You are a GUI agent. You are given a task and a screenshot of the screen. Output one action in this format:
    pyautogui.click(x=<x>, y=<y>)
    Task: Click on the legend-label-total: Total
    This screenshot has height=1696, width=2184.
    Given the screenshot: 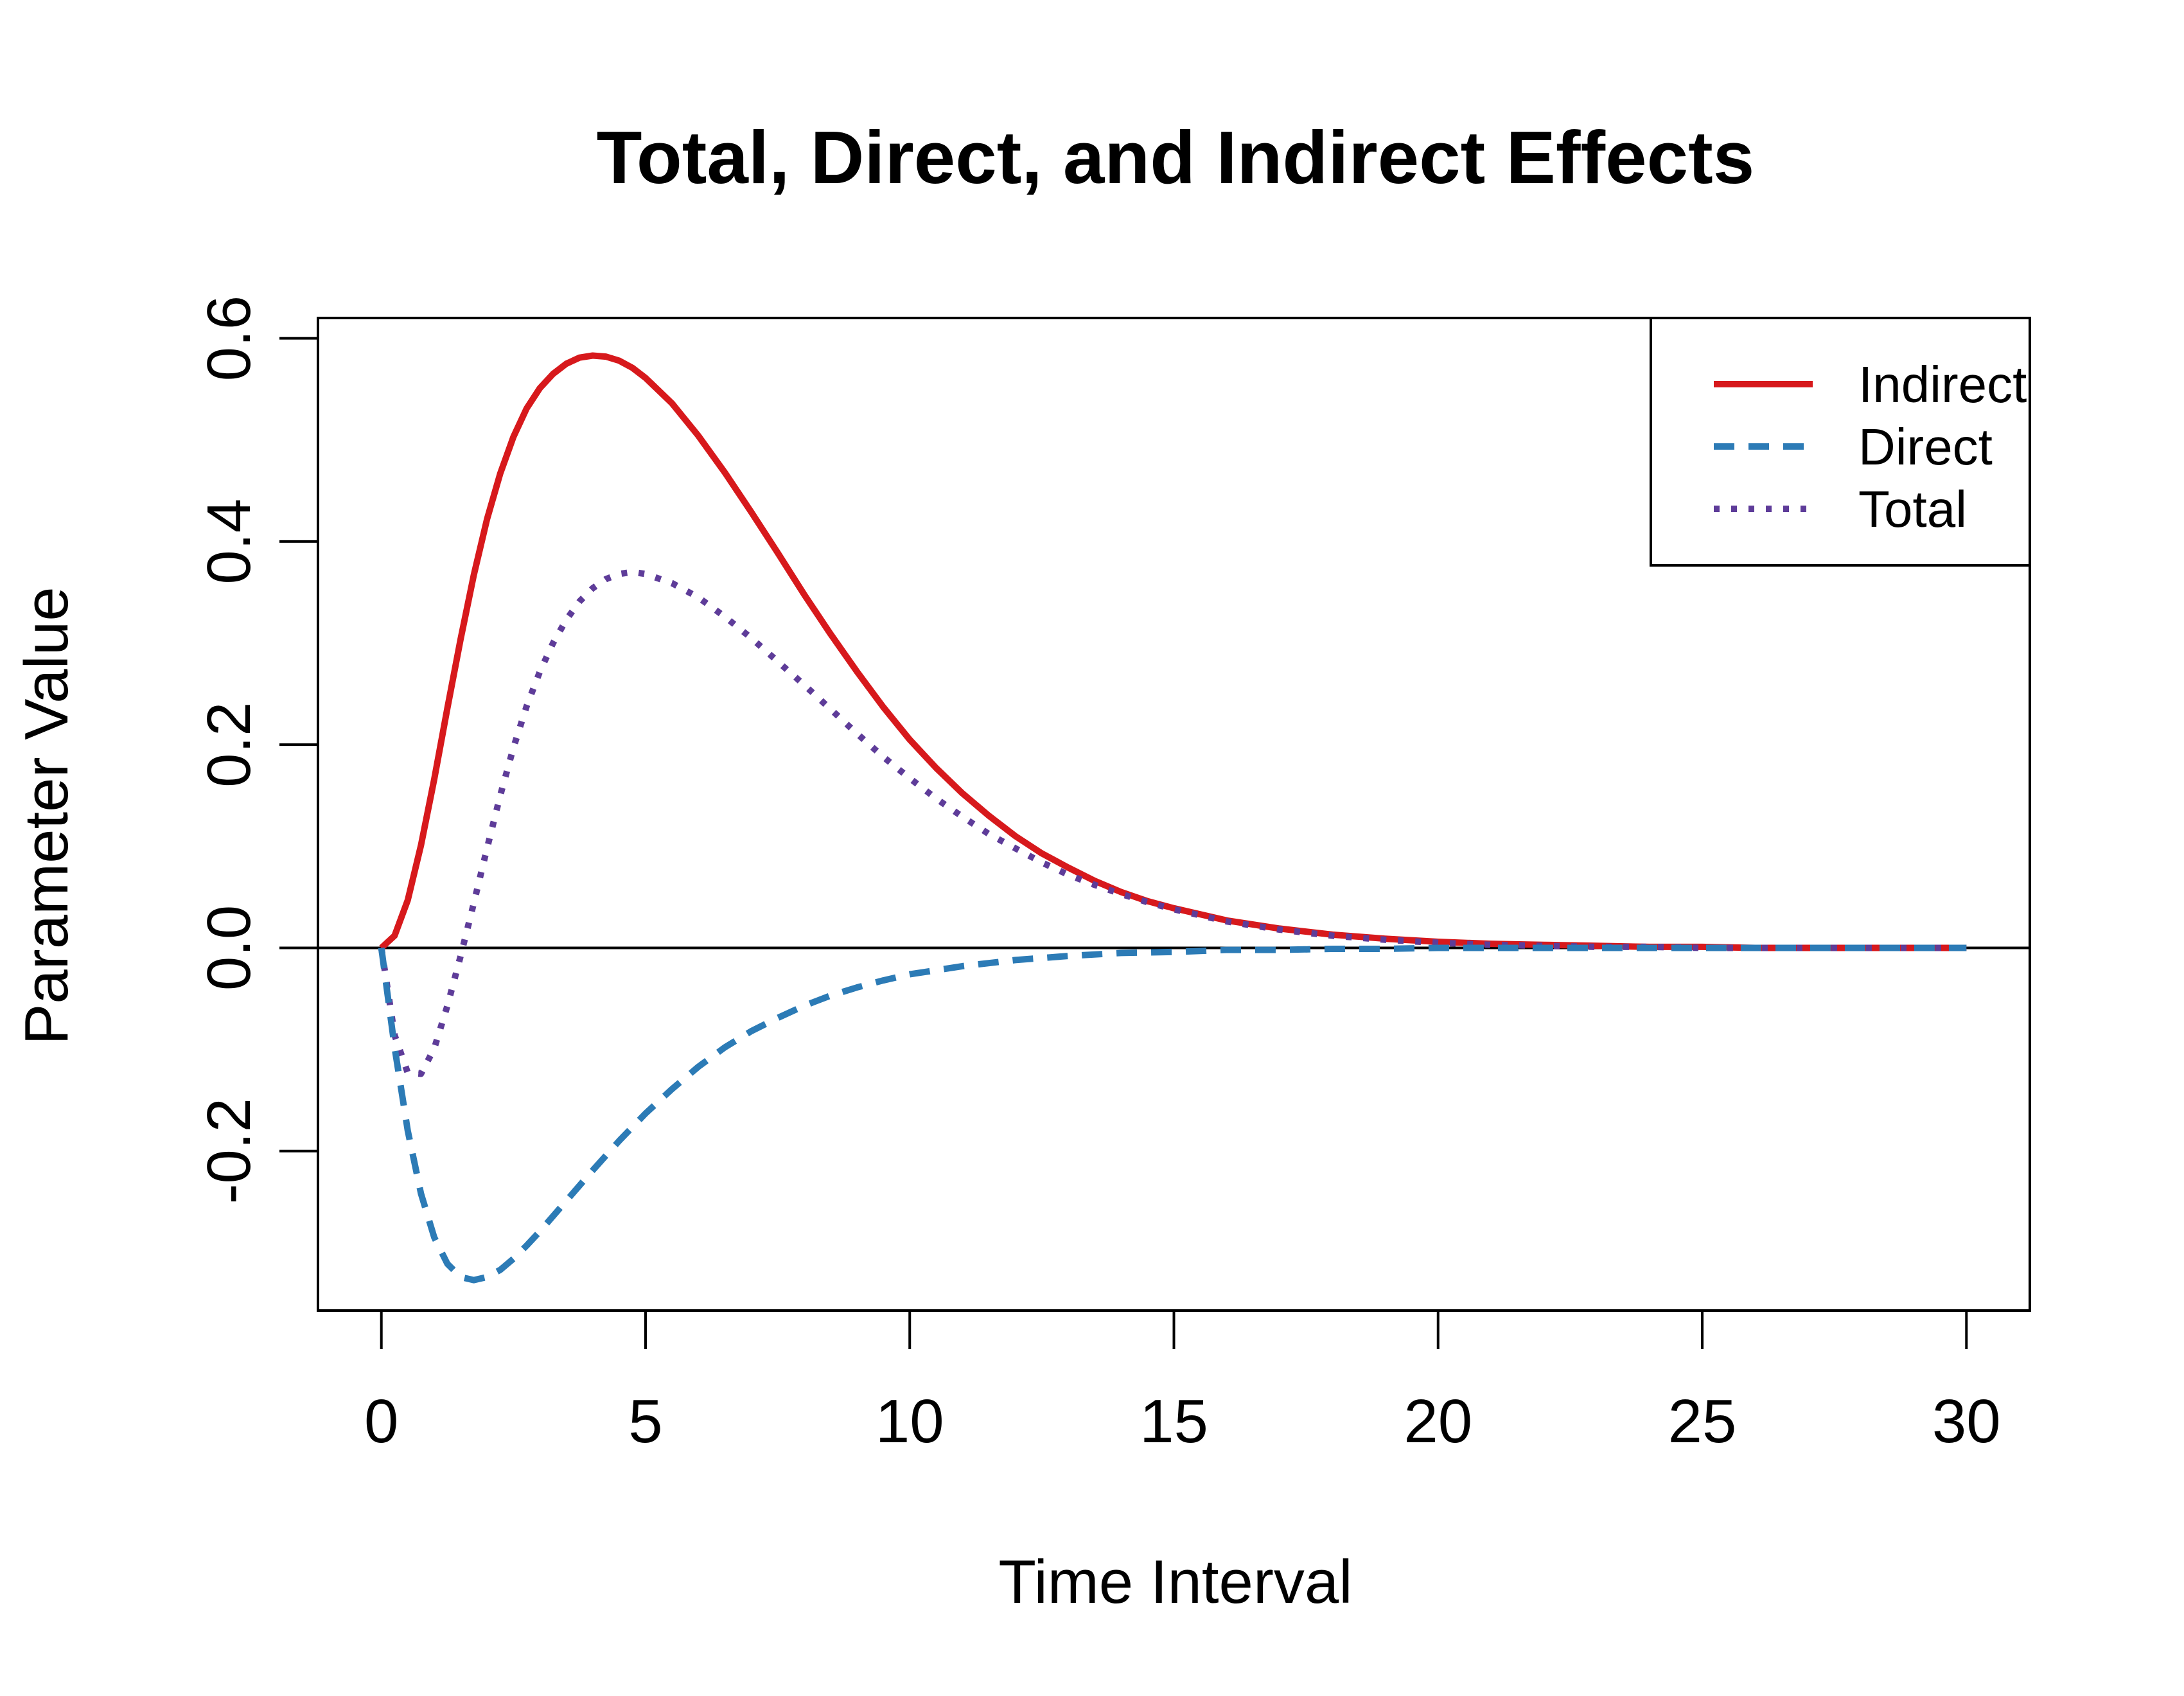 What is the action you would take?
    pyautogui.click(x=1912, y=509)
    